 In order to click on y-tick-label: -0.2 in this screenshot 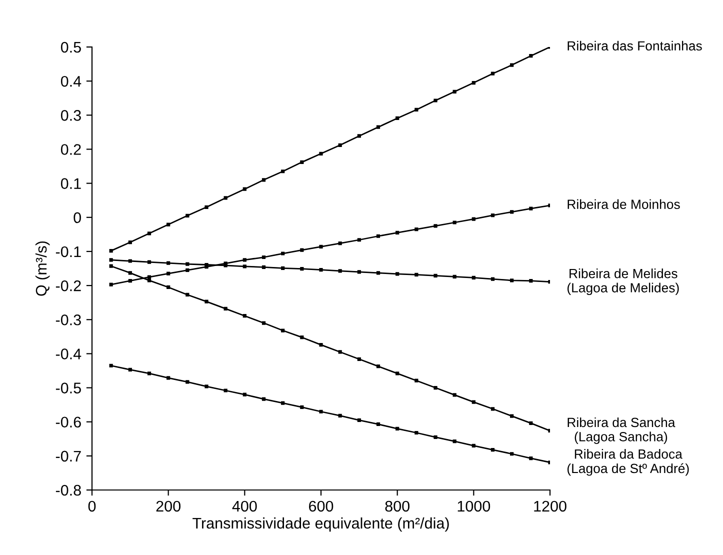, I will do `click(68, 286)`.